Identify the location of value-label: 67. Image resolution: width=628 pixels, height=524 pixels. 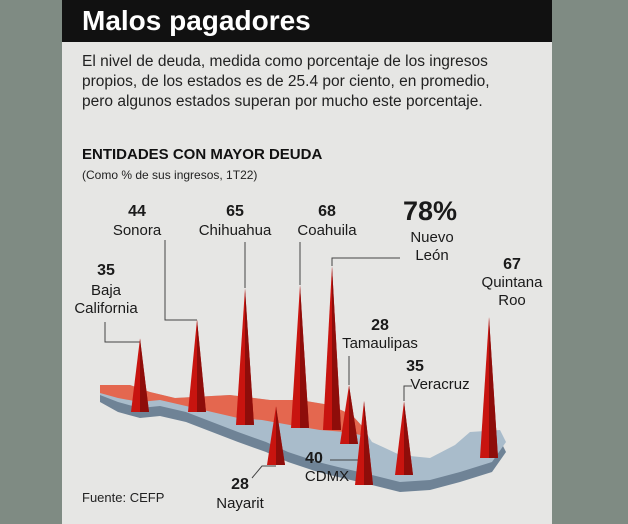
(512, 264).